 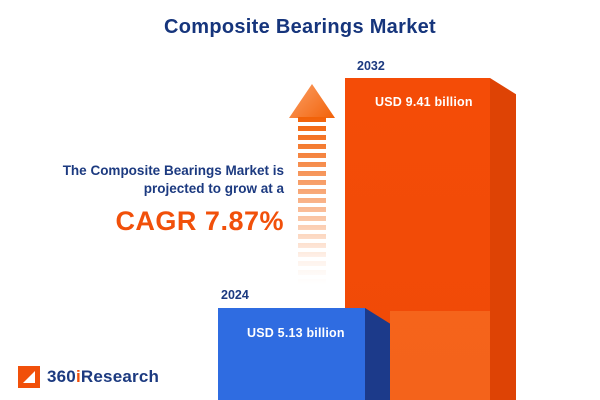 I want to click on brand-logo: 360iResearch, so click(x=88, y=377).